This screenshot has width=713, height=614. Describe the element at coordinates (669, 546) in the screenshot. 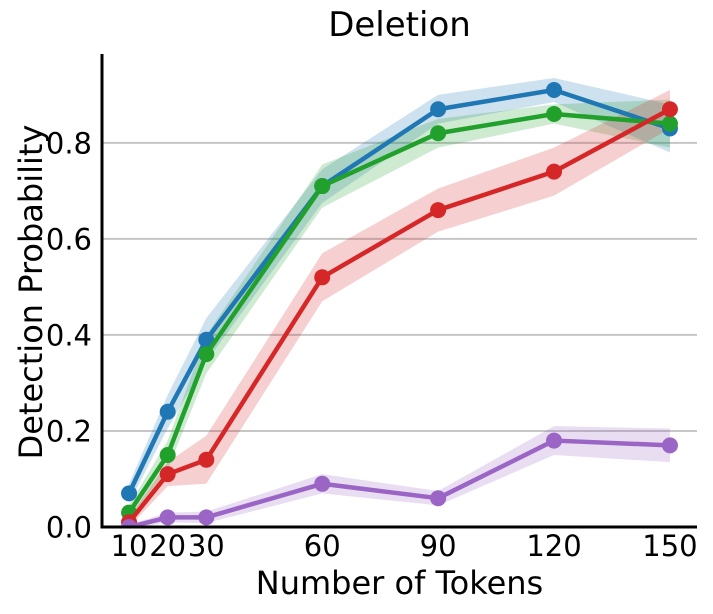

I see `x-tick-label: 150` at that location.